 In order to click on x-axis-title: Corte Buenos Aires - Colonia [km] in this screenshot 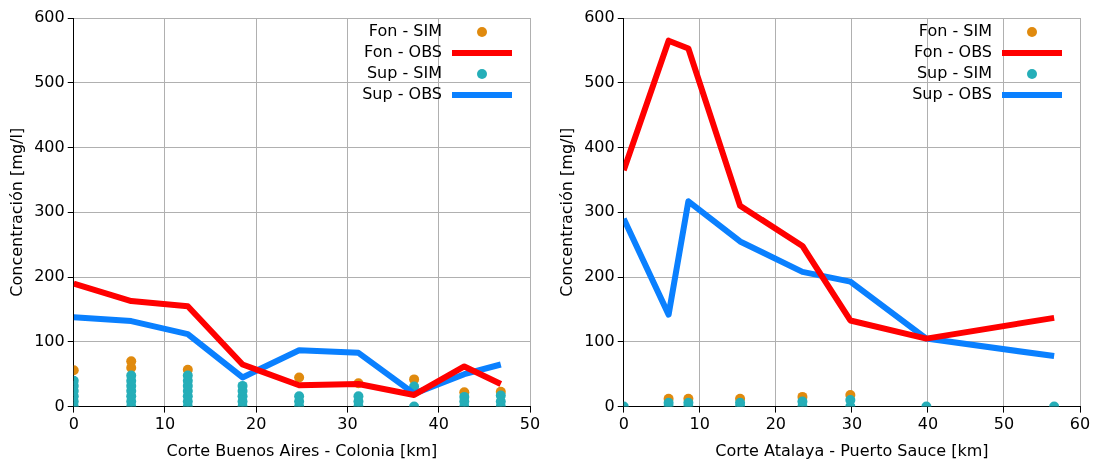, I will do `click(302, 450)`.